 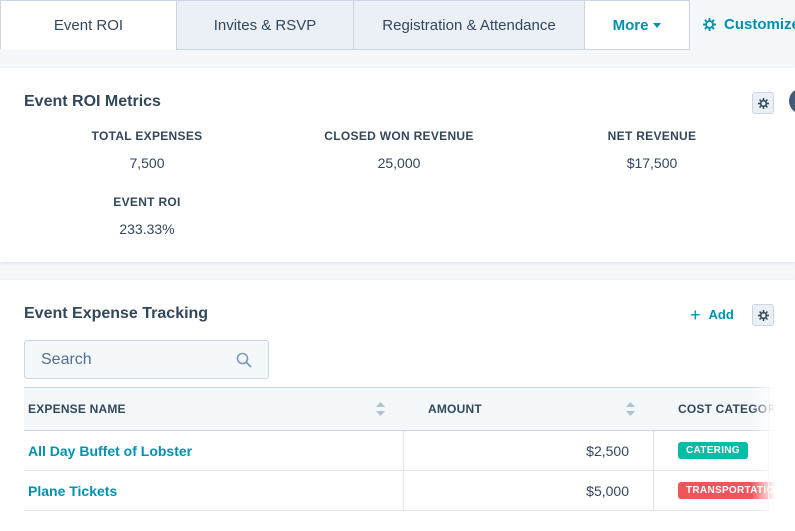 What do you see at coordinates (726, 490) in the screenshot?
I see `category-badge: TRANSPORTATION` at bounding box center [726, 490].